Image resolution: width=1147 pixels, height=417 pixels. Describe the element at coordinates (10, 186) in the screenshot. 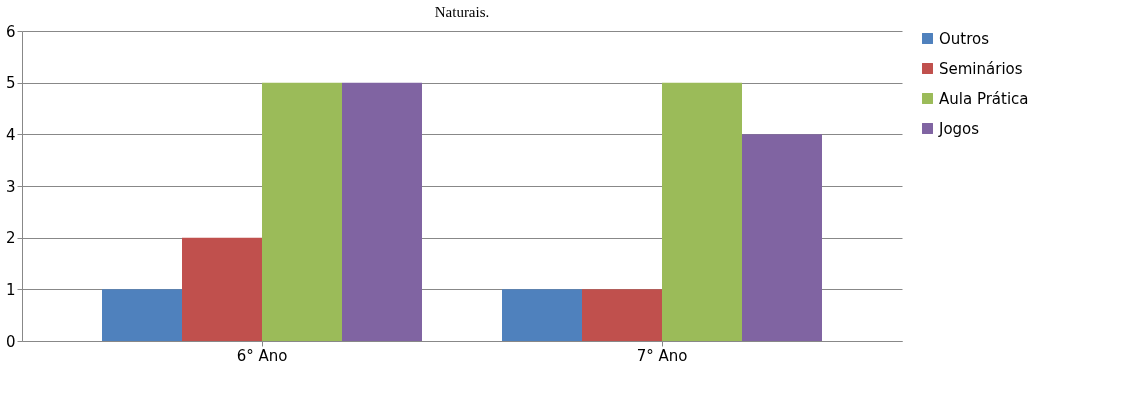

I see `y-tick-label: 3` at that location.